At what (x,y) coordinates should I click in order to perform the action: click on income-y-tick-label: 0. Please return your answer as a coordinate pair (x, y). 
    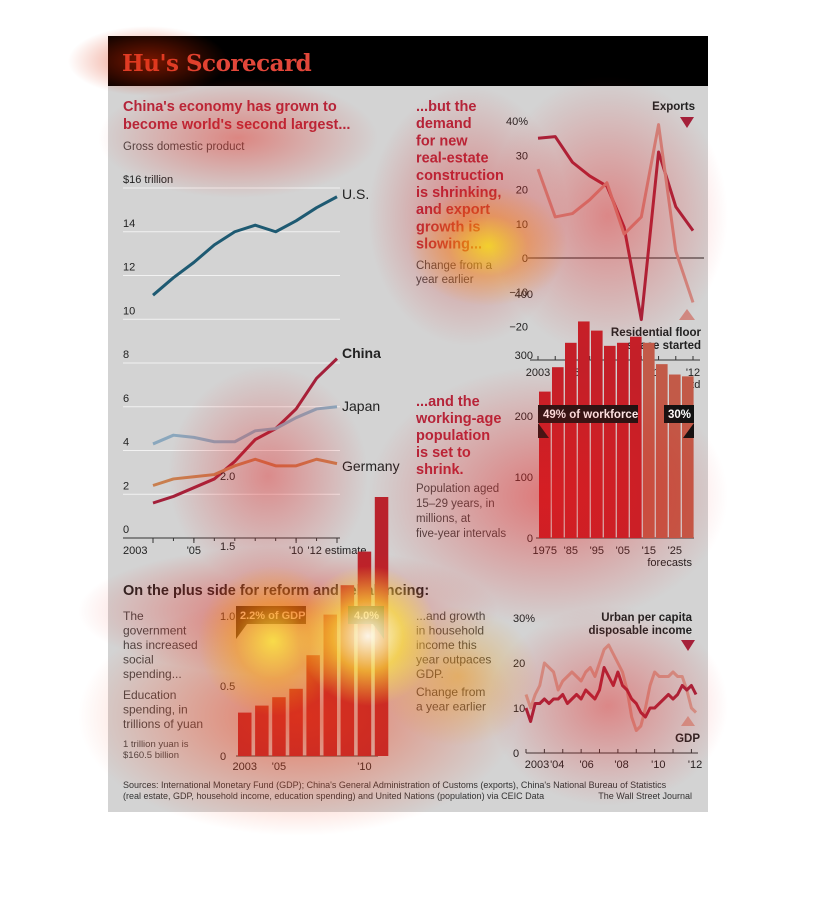
    Looking at the image, I should click on (516, 754).